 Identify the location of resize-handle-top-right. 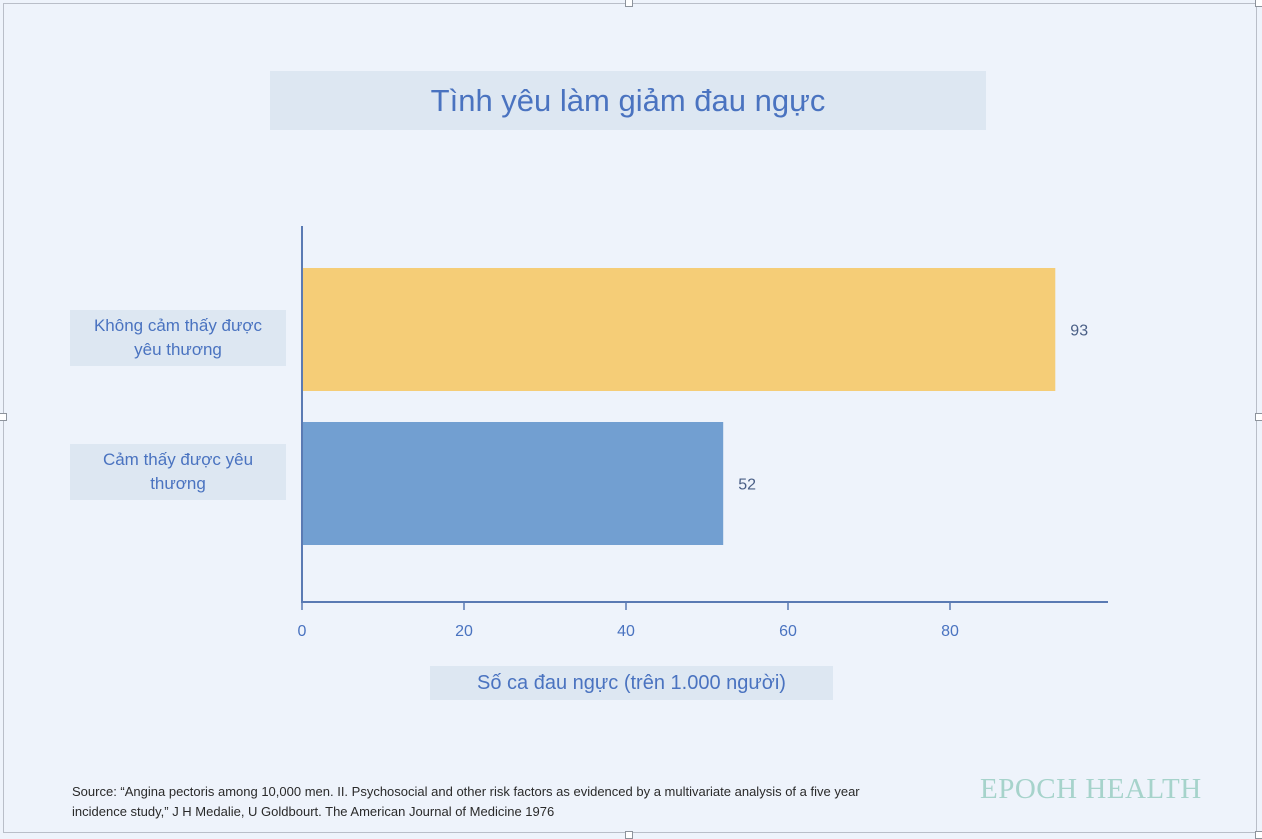
(1258, 3).